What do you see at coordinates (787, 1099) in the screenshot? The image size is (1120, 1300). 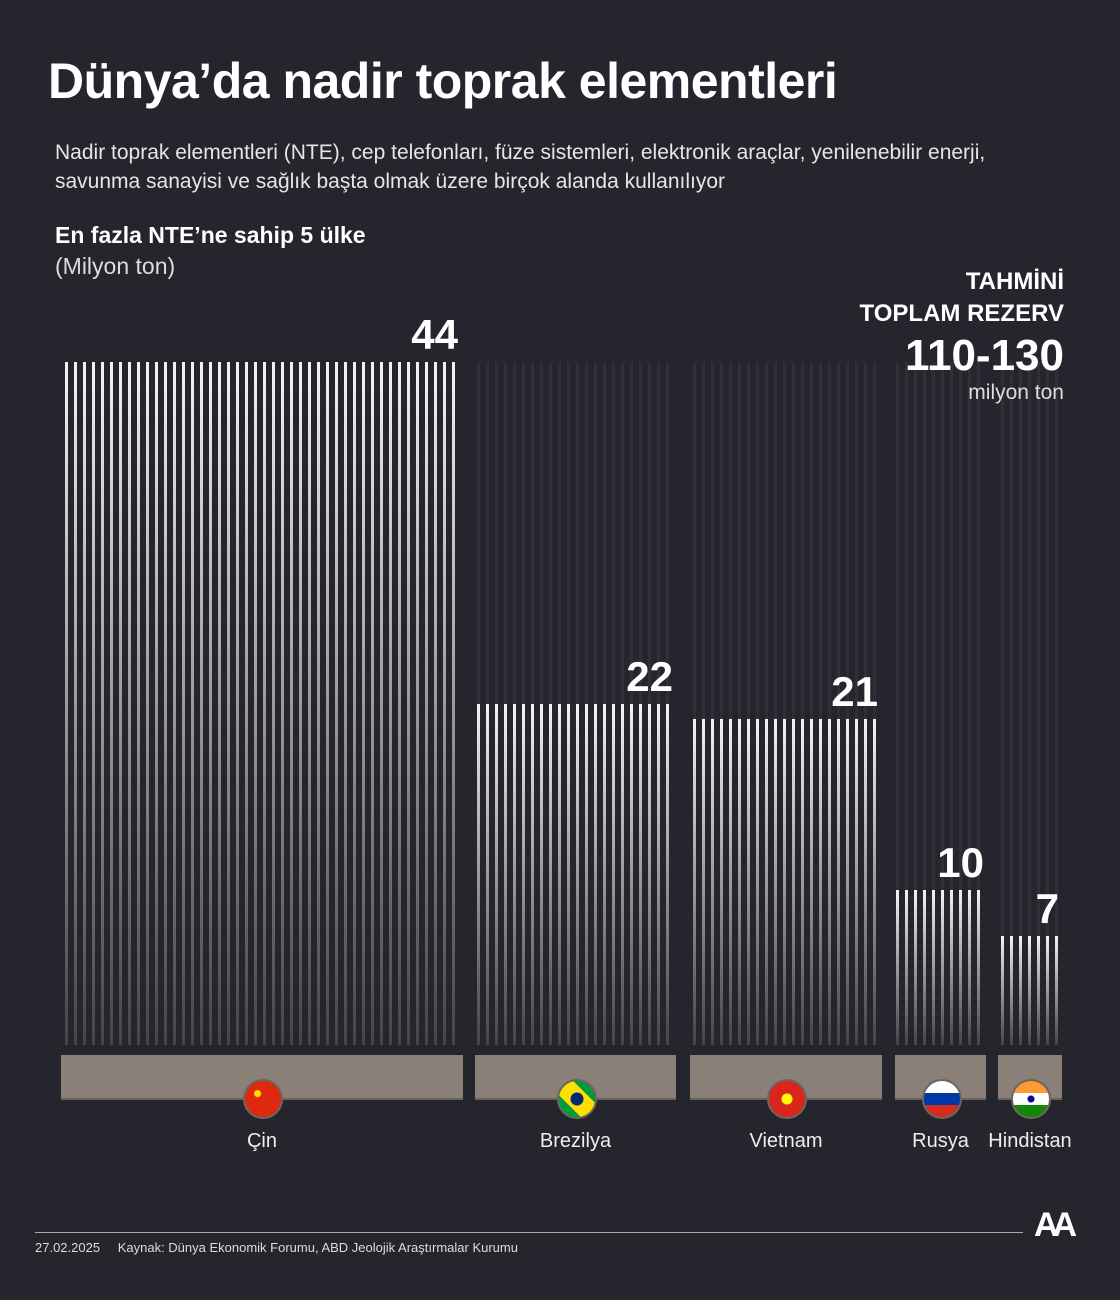 I see `flag-icon-vietnam` at bounding box center [787, 1099].